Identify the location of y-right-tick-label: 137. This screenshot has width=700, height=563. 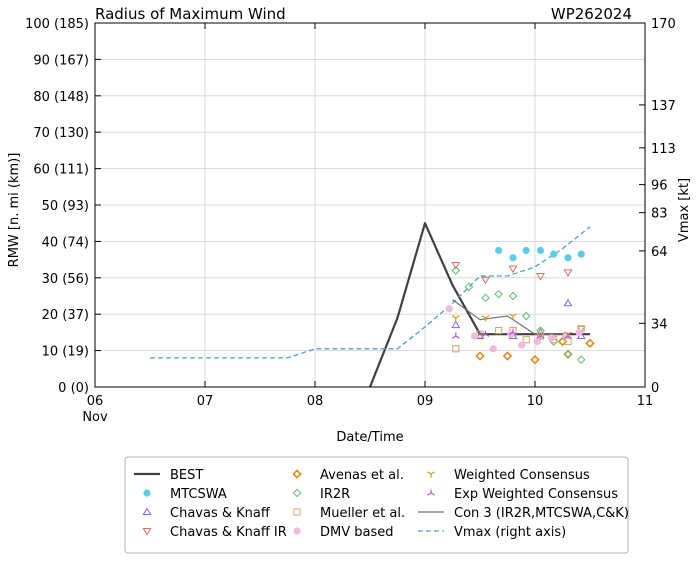
(663, 106).